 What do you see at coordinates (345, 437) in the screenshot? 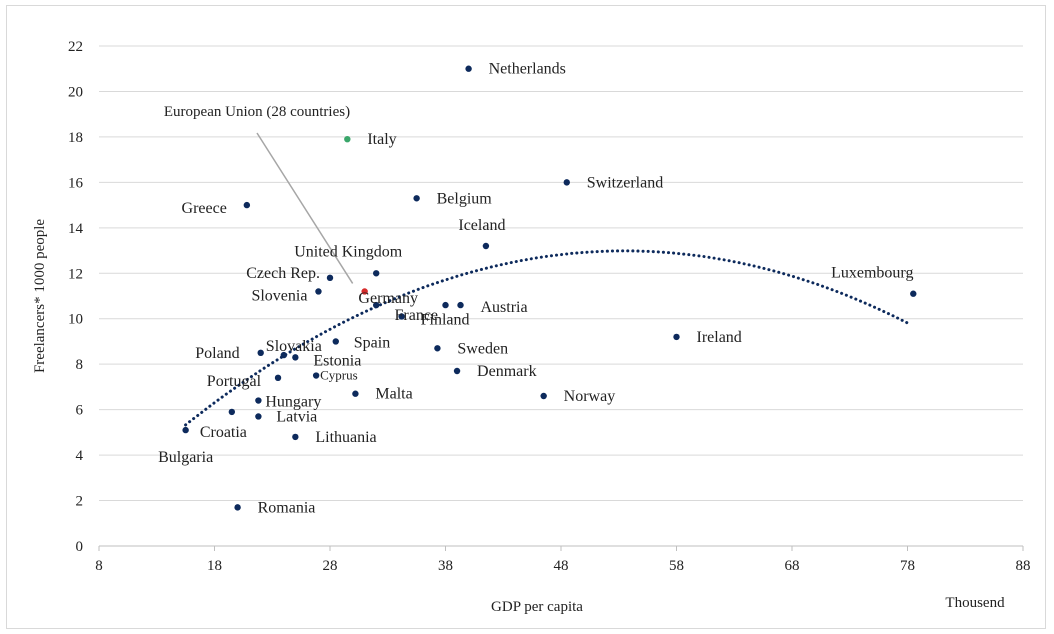
I see `point-label: Lithuania` at bounding box center [345, 437].